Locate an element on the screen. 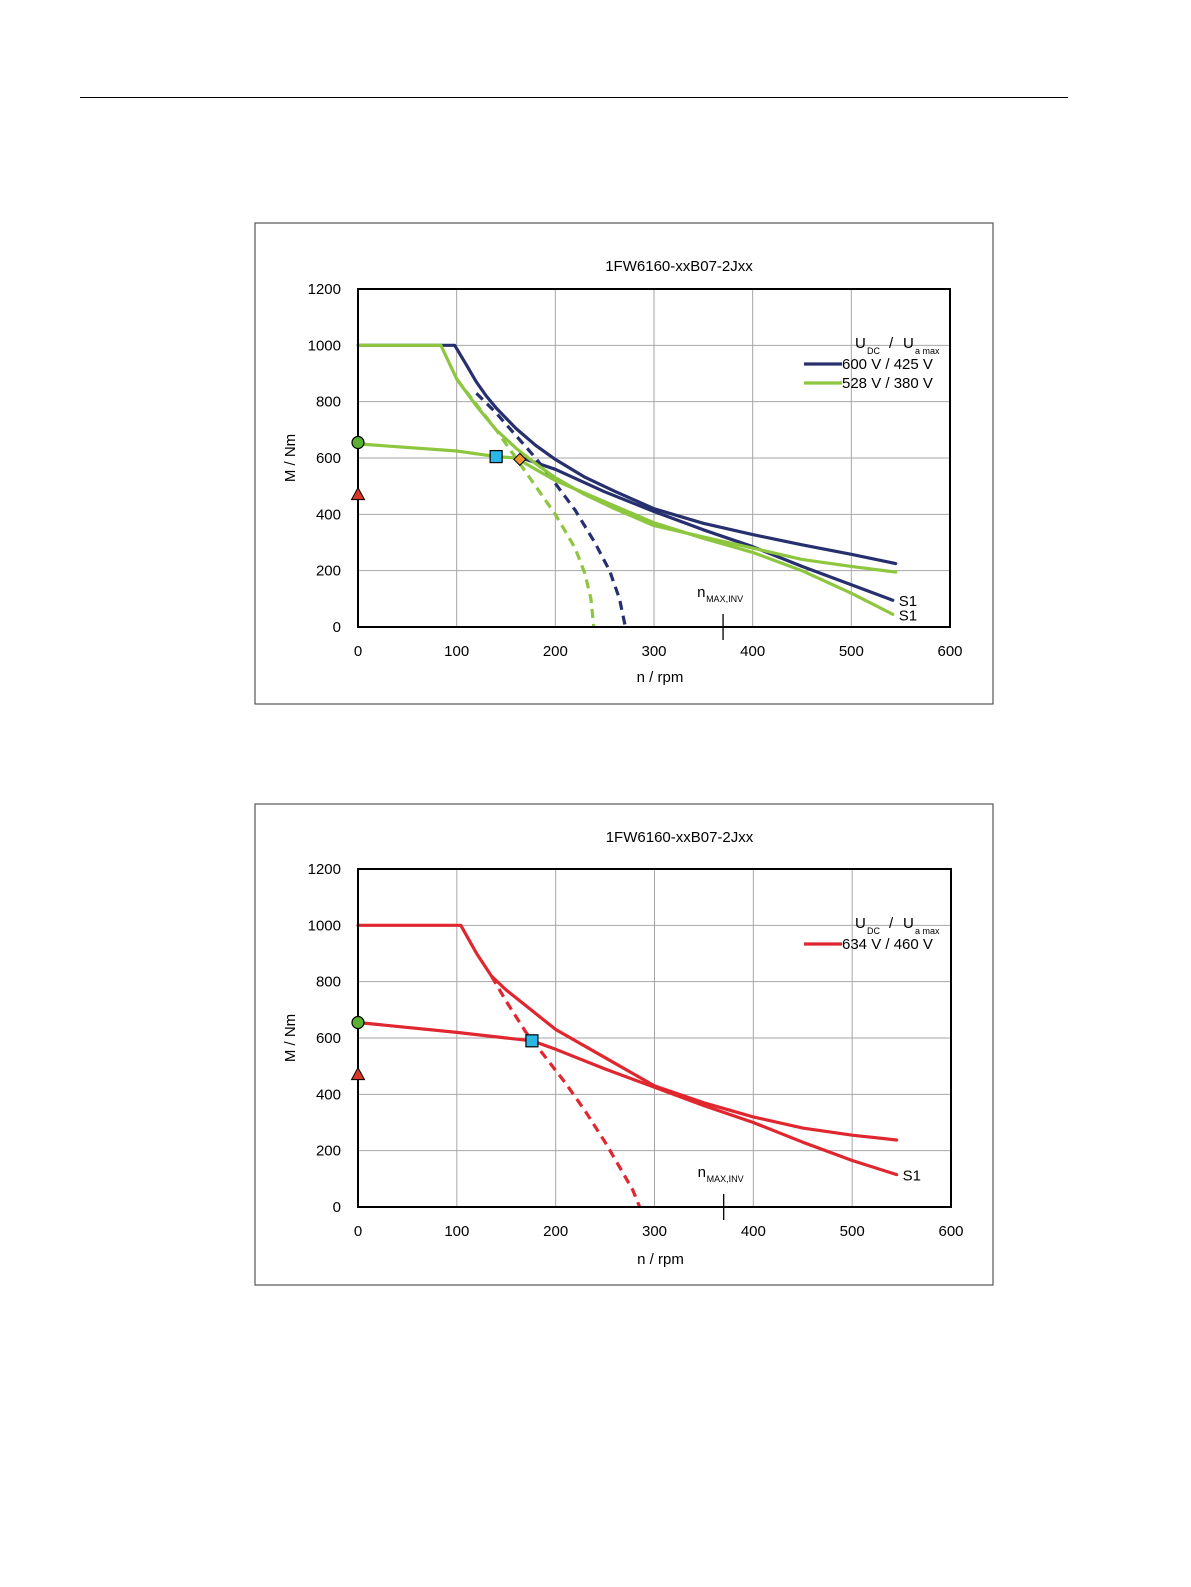  series-line-red-peak is located at coordinates (627, 1032).